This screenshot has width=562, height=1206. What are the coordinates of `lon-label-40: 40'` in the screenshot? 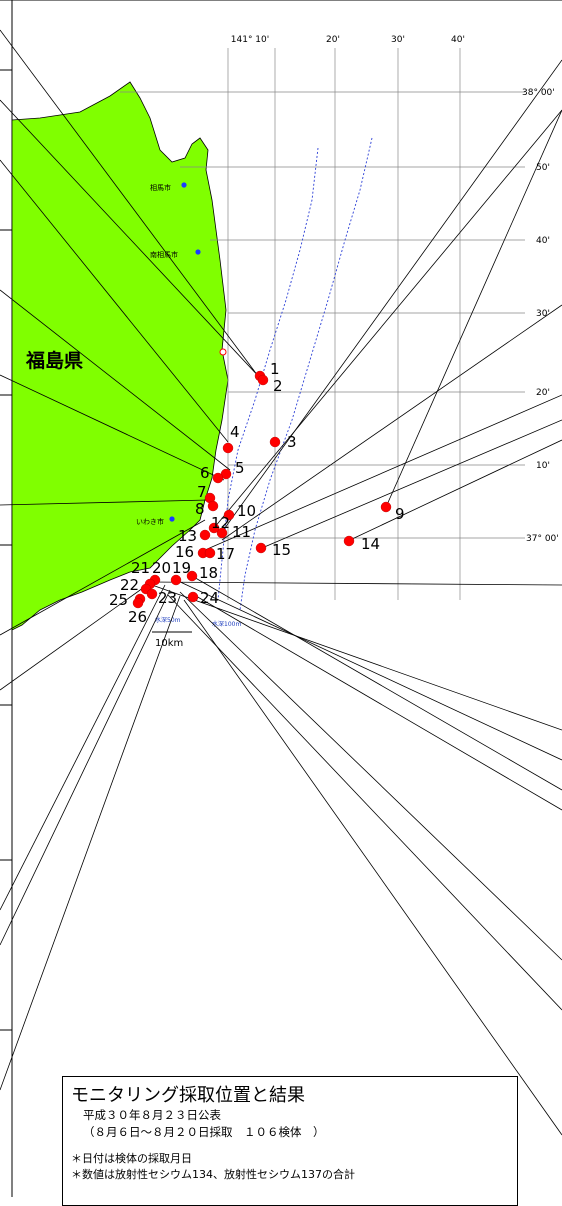 It's located at (458, 40).